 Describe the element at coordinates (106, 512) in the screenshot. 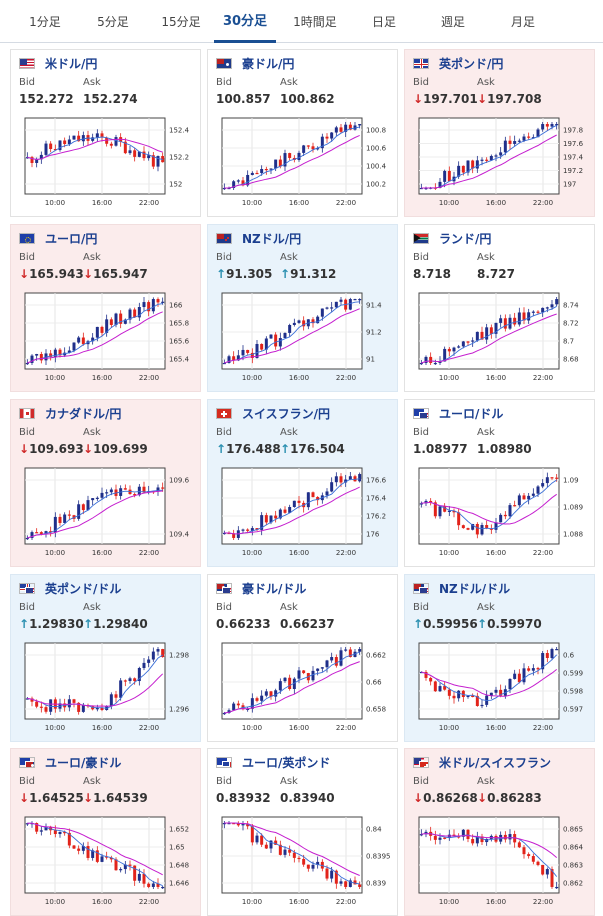

I see `mini-candlestick-chart: 10:00 16:00 22:00 109.6 109.4` at that location.